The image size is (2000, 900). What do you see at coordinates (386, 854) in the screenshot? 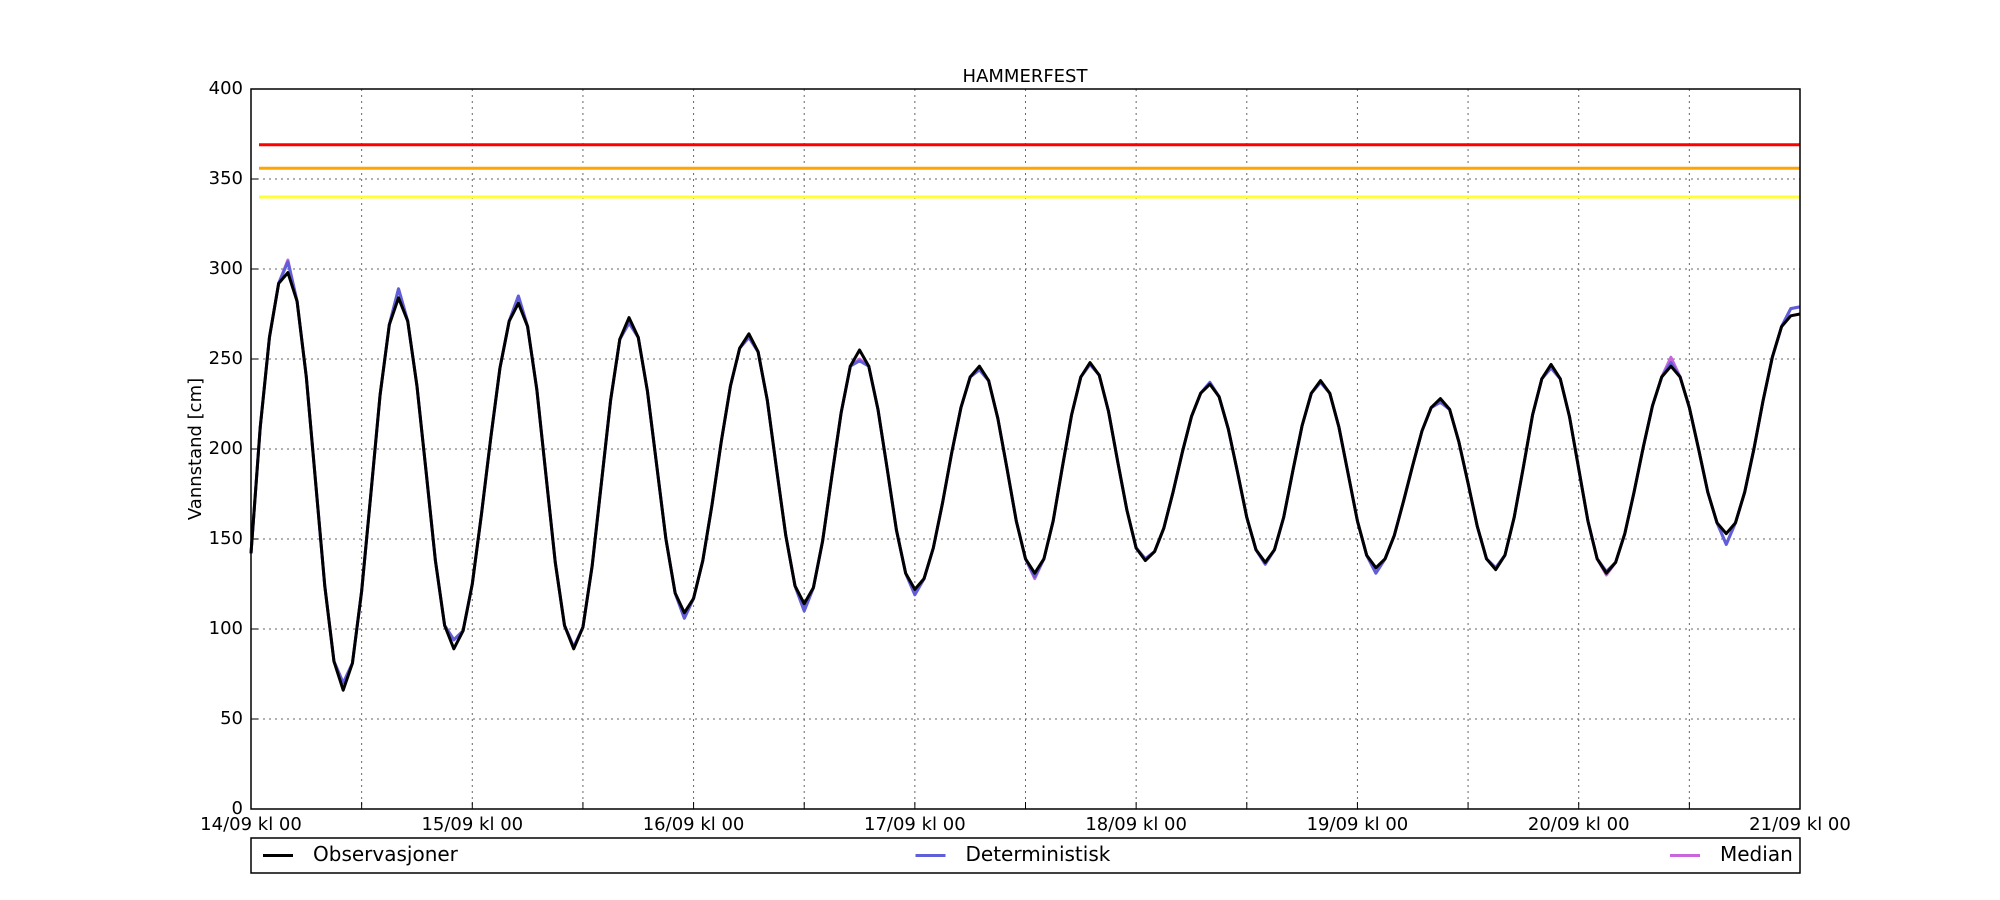
I see `legend-label: Observasjoner` at bounding box center [386, 854].